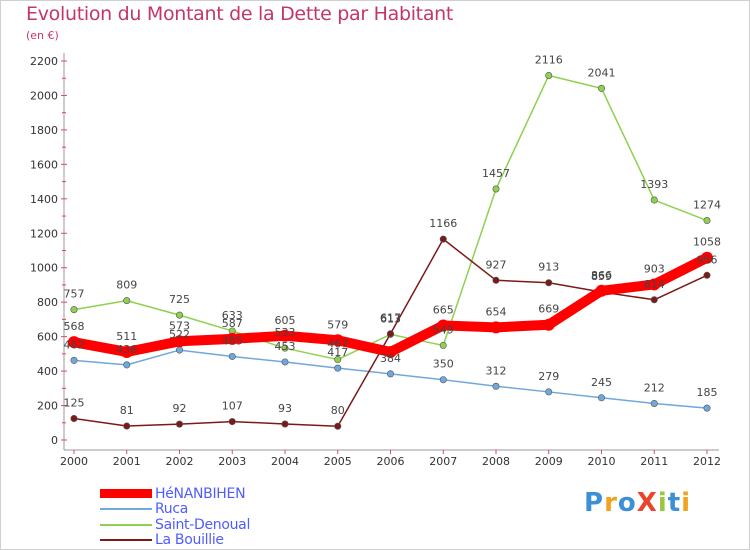 The image size is (750, 550). What do you see at coordinates (232, 340) in the screenshot?
I see `data-label: 485` at bounding box center [232, 340].